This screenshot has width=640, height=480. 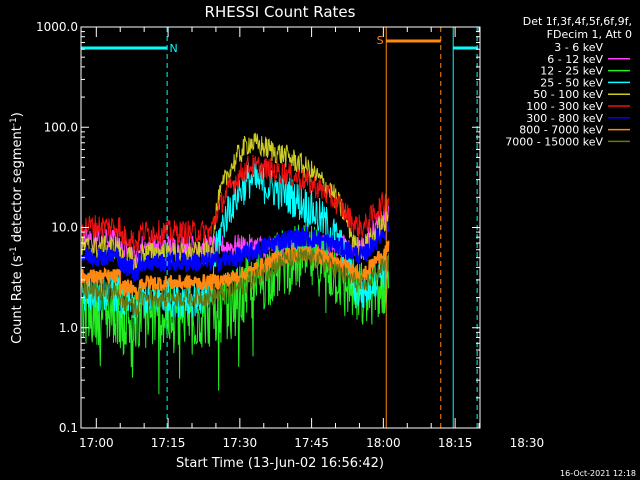 What do you see at coordinates (64, 228) in the screenshot?
I see `y-tick-label: 10.0` at bounding box center [64, 228].